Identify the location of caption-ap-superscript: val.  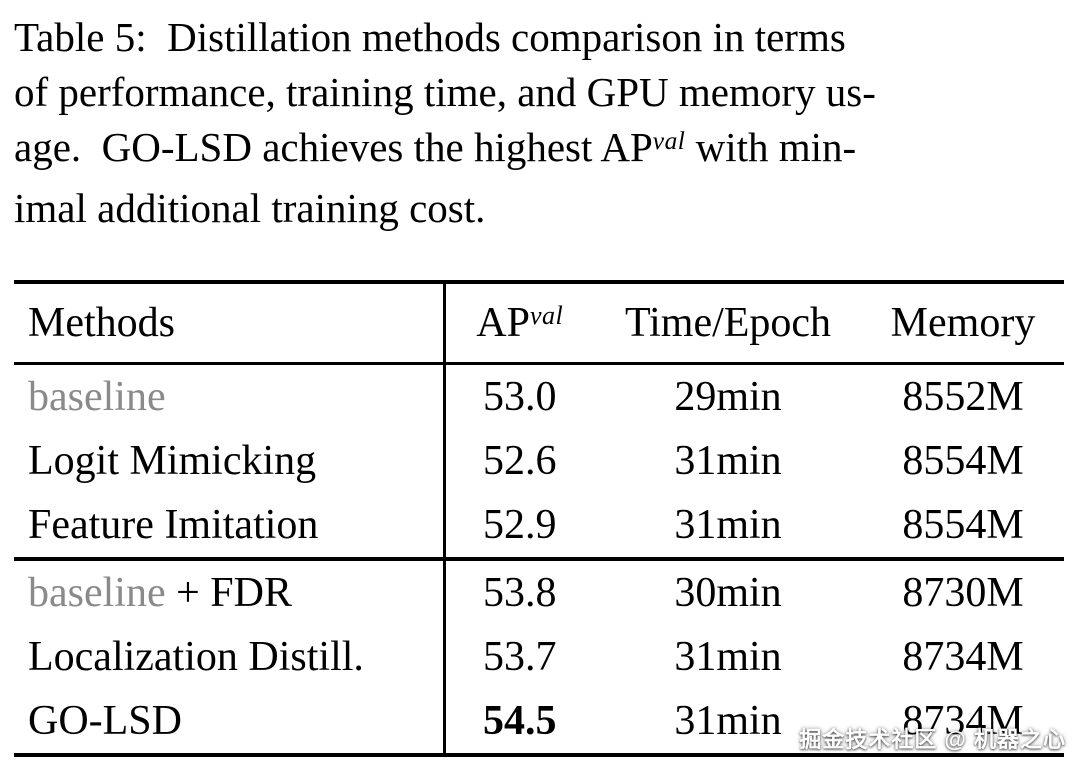
(669, 140).